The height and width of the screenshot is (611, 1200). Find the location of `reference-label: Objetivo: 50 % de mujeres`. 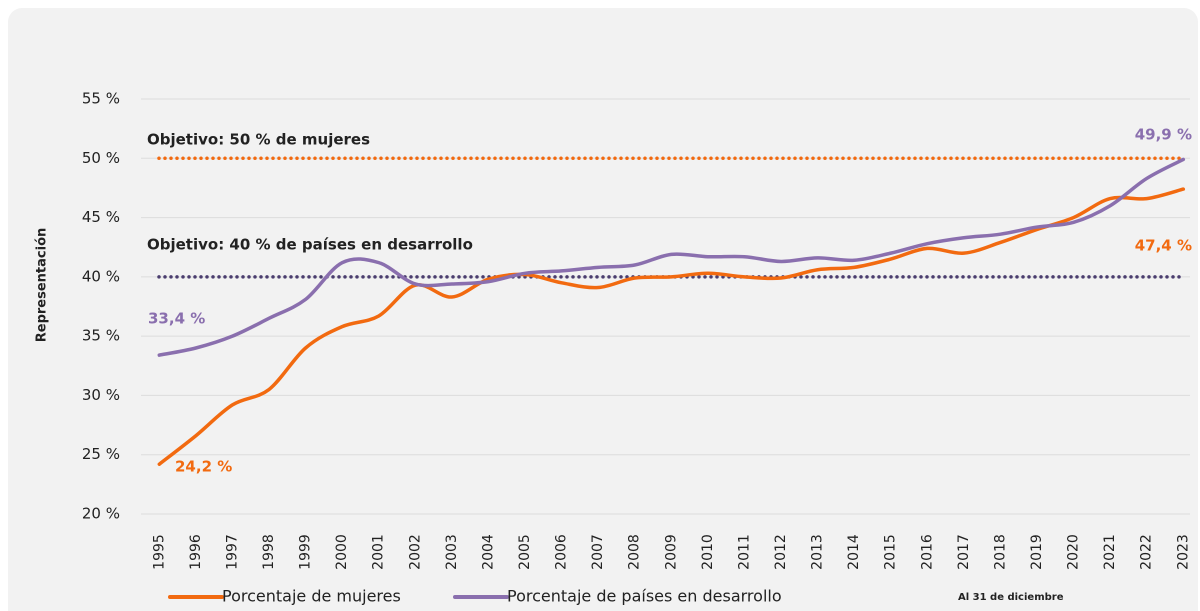

reference-label: Objetivo: 50 % de mujeres is located at coordinates (258, 140).